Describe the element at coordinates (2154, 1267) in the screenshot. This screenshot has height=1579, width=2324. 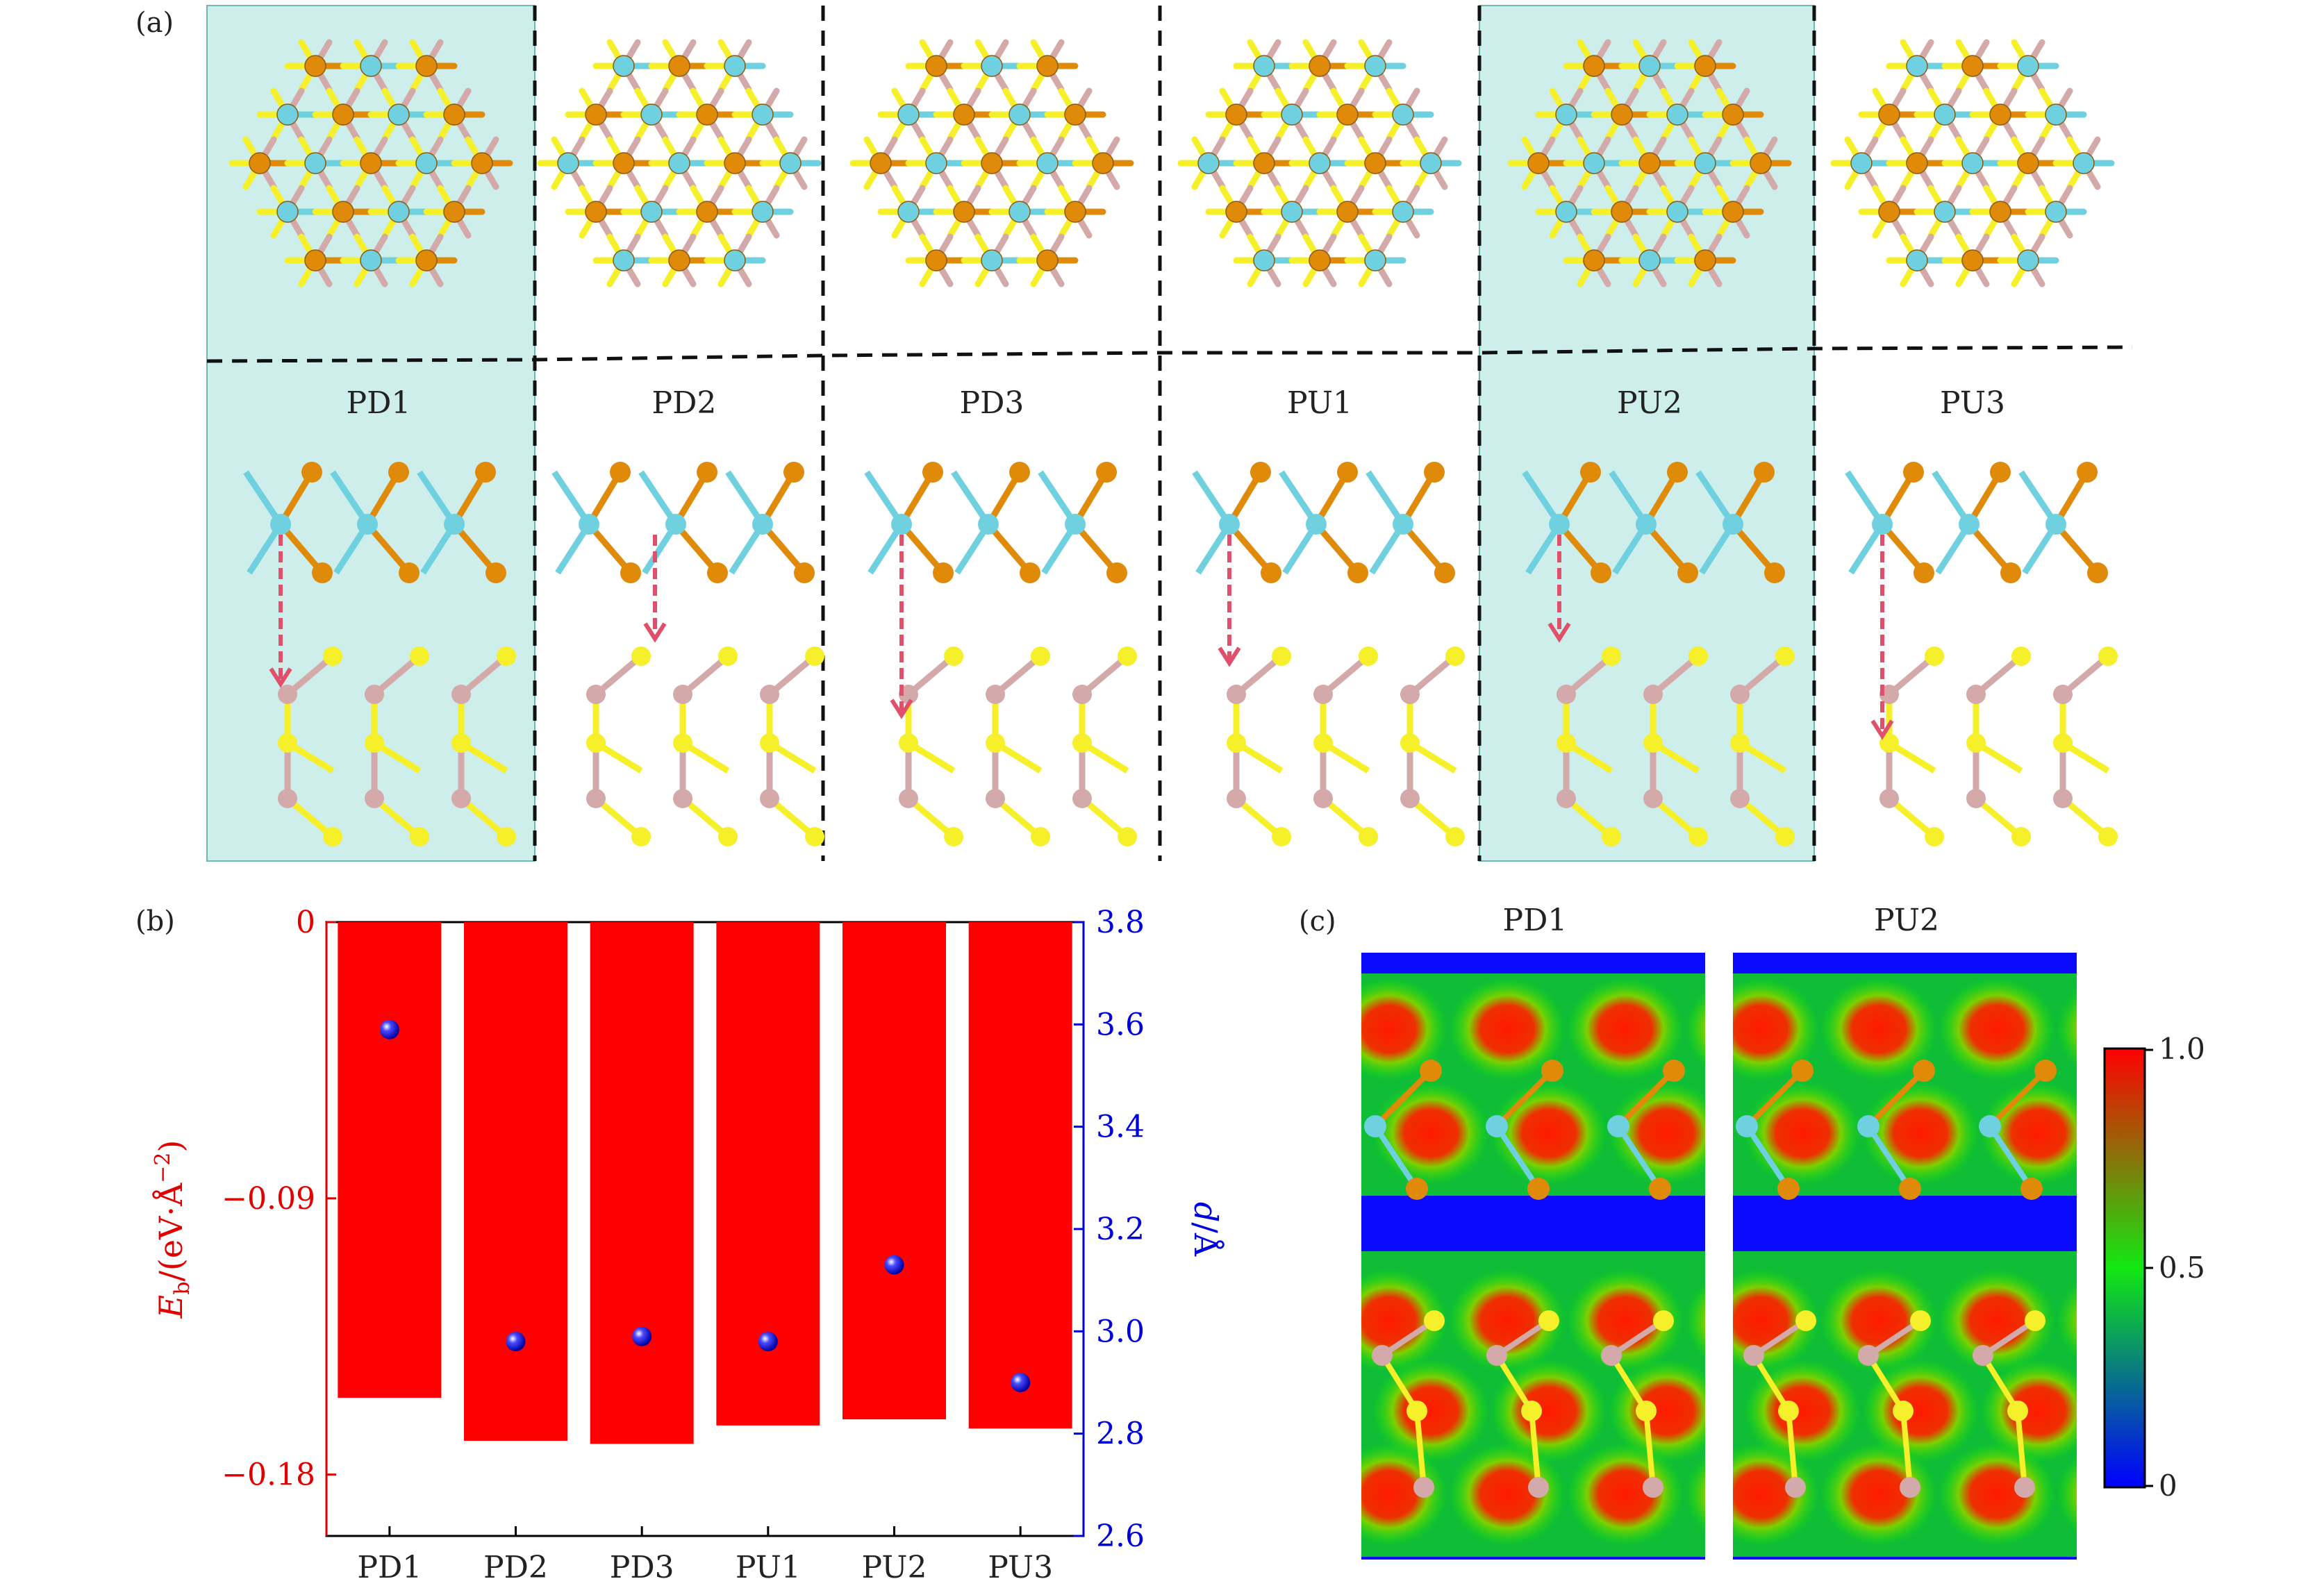
I see `colorbar: 1.0 0.5 0` at that location.